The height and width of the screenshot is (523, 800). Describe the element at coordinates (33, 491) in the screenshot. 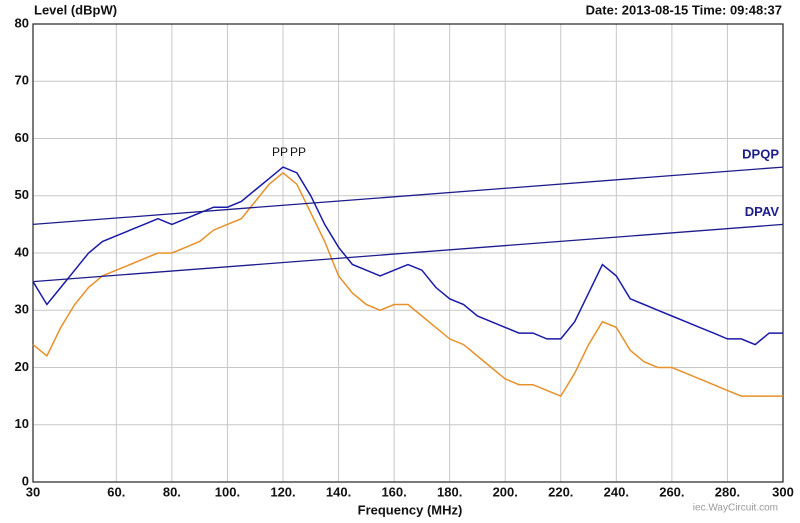

I see `x-tick-label: 30` at that location.